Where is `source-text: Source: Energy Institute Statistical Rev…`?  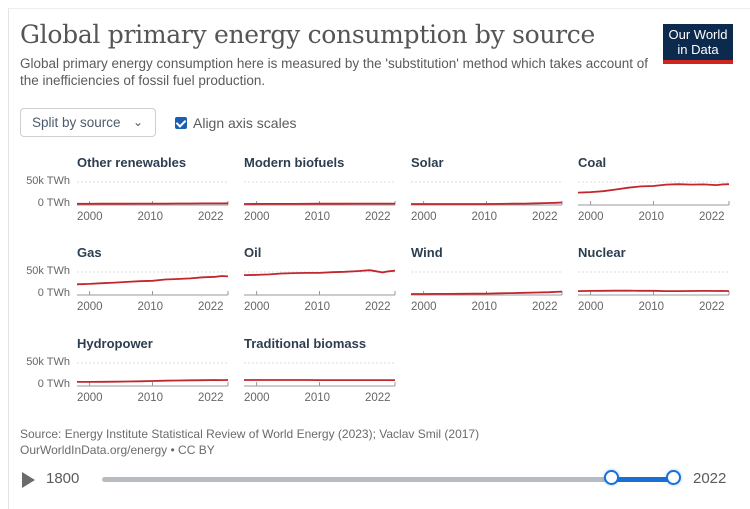
source-text: Source: Energy Institute Statistical Rev… is located at coordinates (249, 434).